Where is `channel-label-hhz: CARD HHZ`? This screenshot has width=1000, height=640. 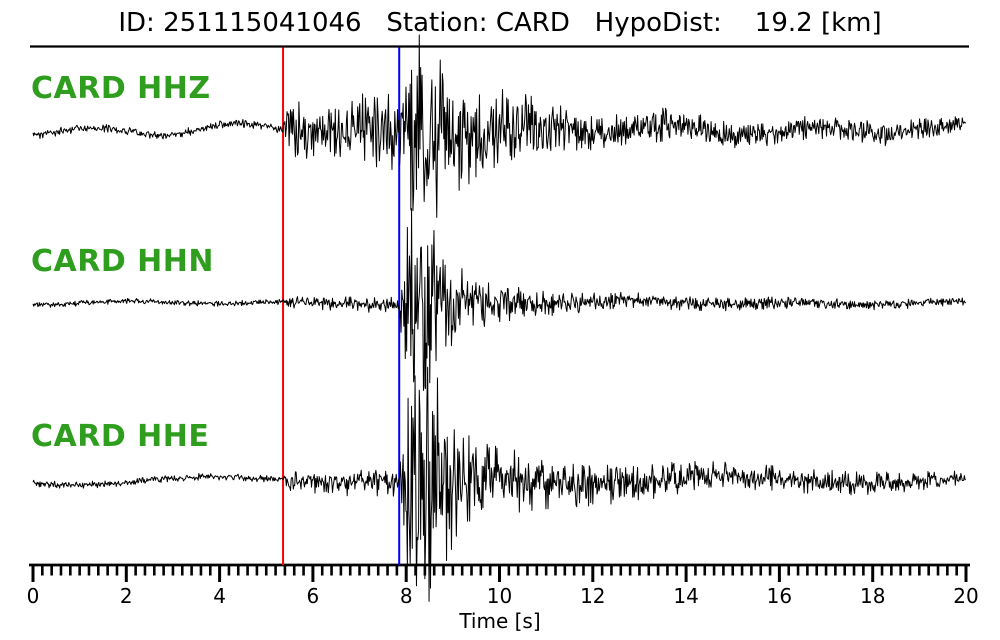
channel-label-hhz: CARD HHZ is located at coordinates (121, 88).